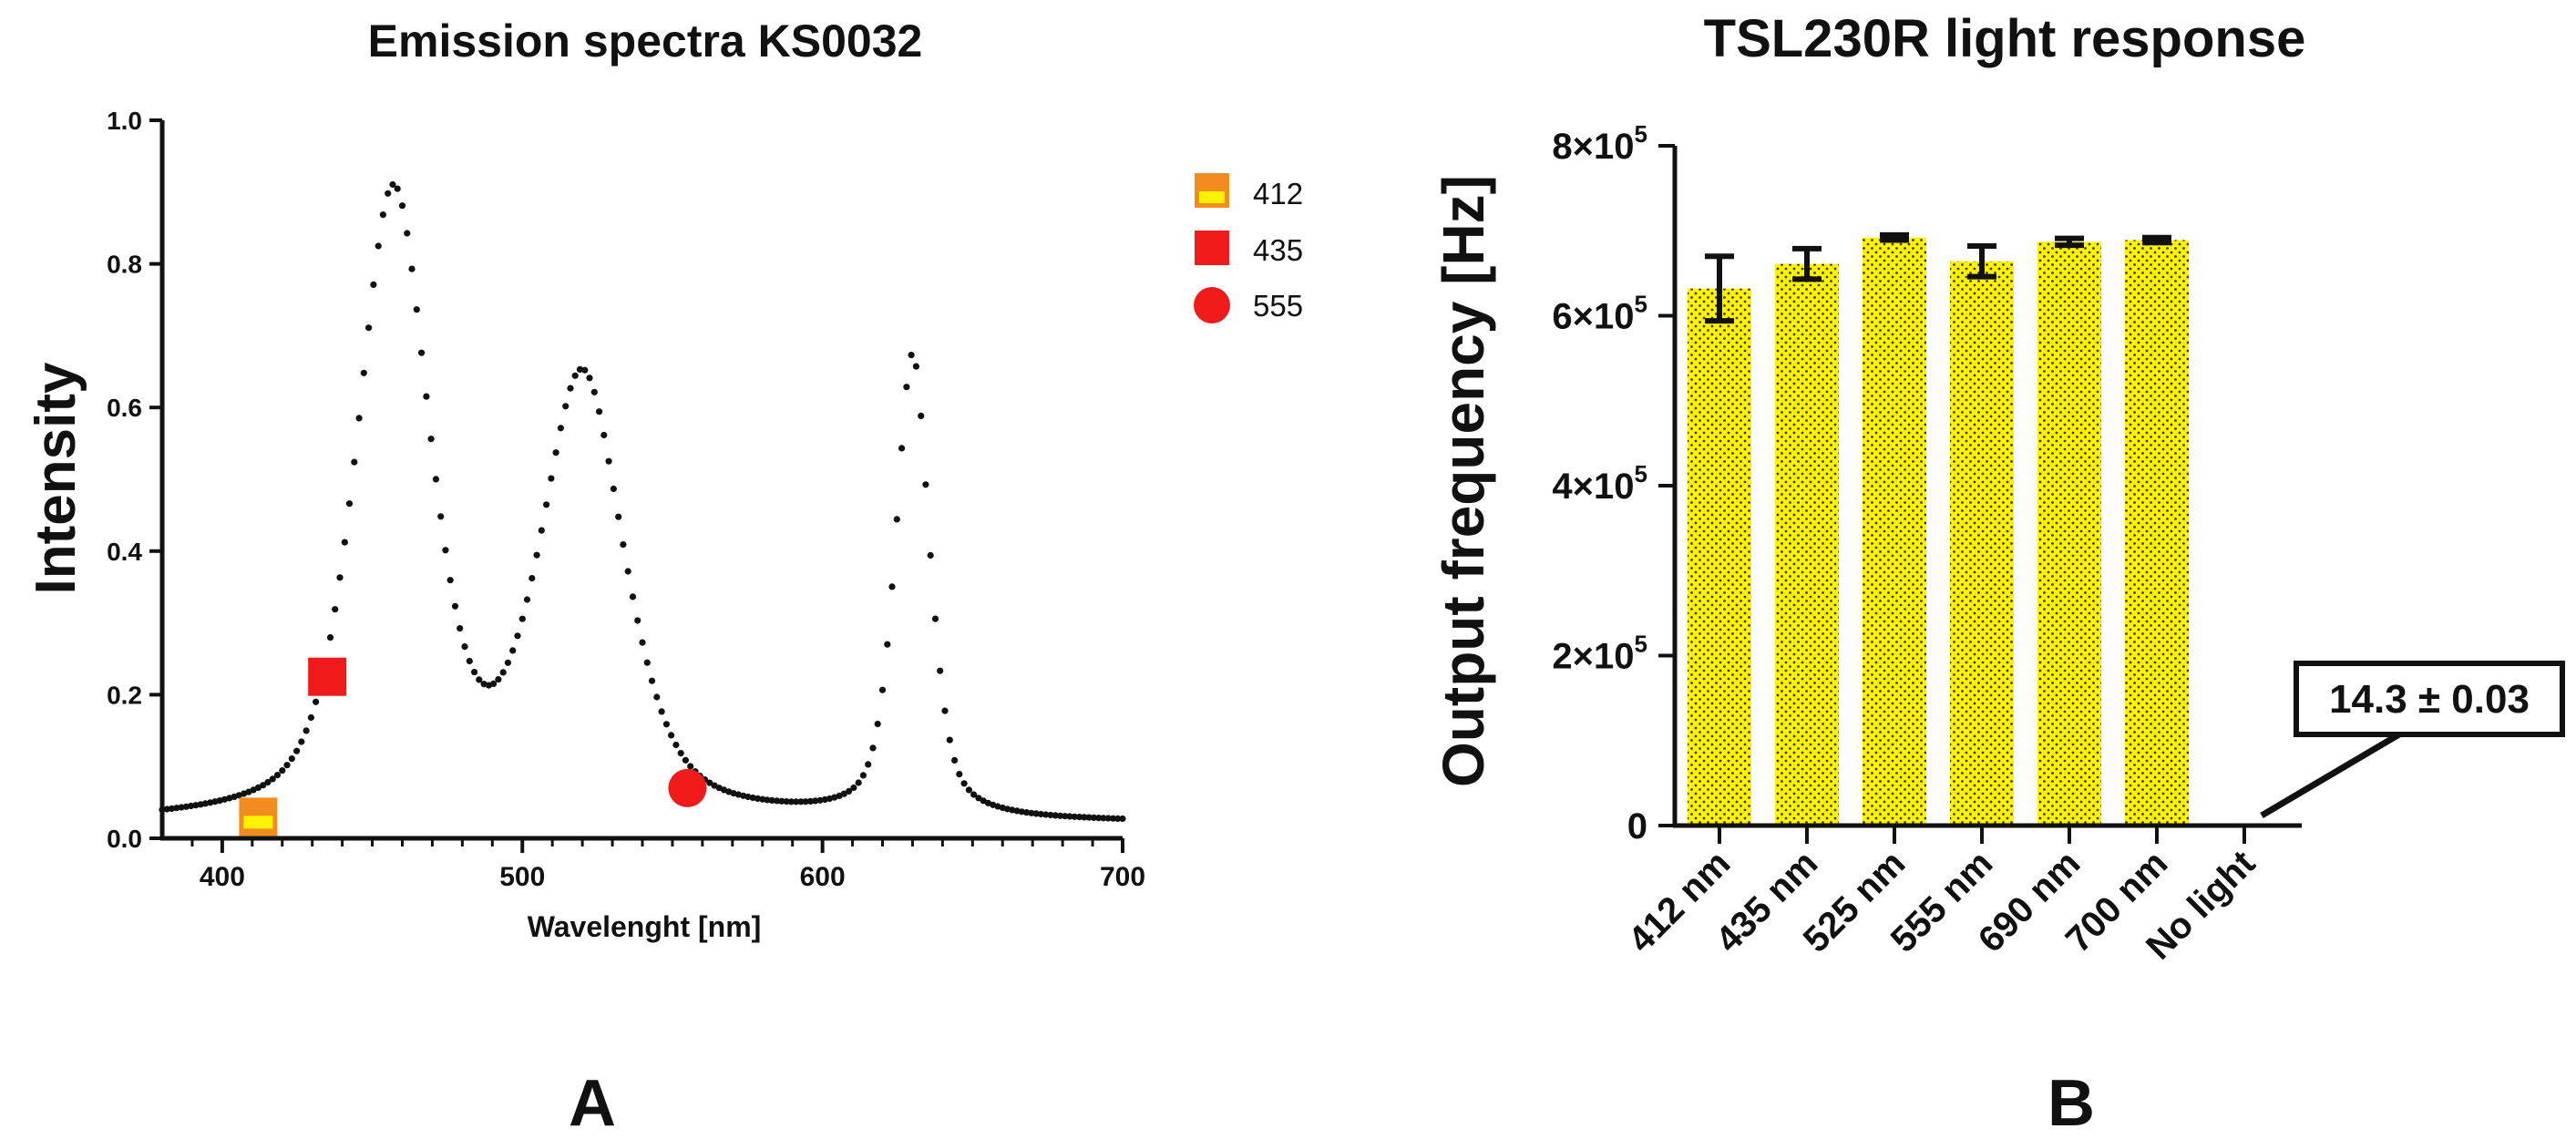  Describe the element at coordinates (473, 746) in the screenshot. I see `emission-wavelength-markers` at that location.